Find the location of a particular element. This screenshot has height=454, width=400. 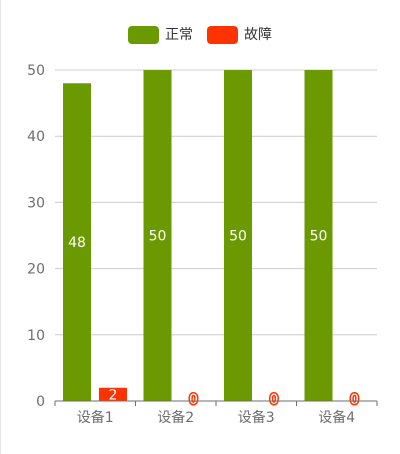

y-tick-label: 20 is located at coordinates (36, 270).